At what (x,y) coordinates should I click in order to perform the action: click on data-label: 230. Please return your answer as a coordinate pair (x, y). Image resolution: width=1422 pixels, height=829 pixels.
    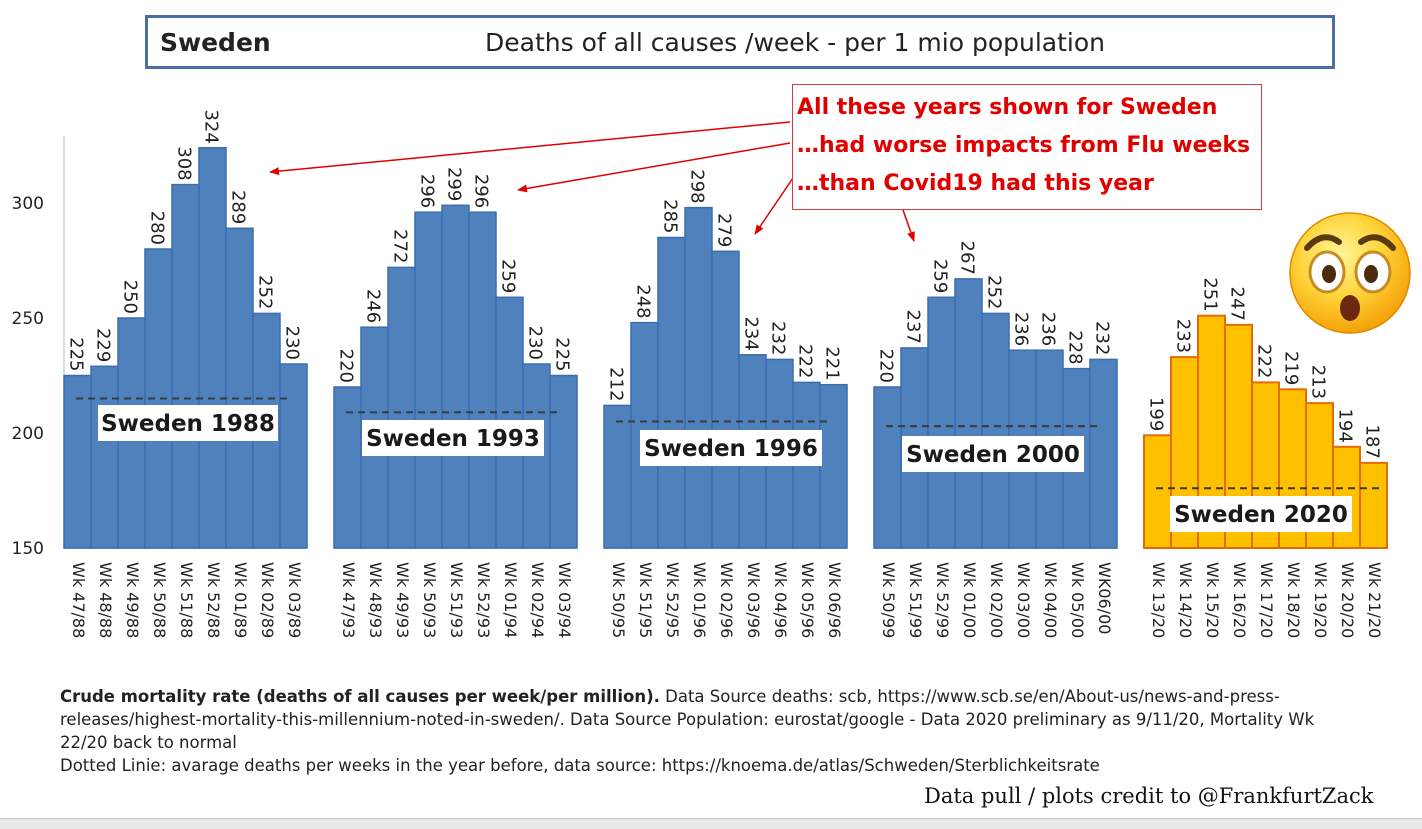
    Looking at the image, I should click on (292, 343).